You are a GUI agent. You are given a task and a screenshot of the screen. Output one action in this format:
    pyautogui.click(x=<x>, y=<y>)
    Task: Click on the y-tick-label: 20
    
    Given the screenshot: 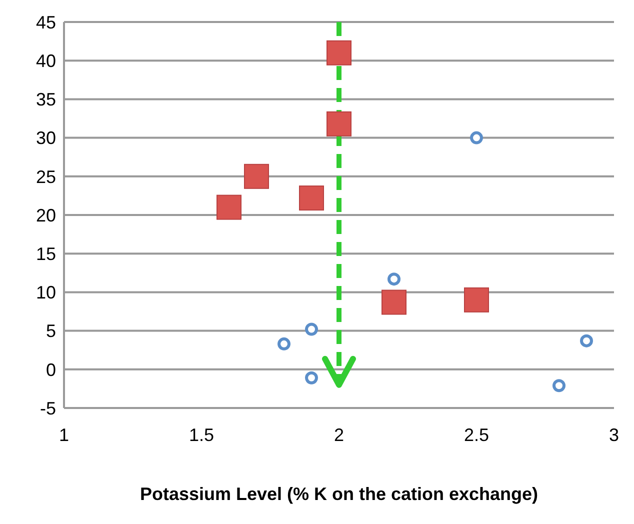 What is the action you would take?
    pyautogui.click(x=46, y=215)
    